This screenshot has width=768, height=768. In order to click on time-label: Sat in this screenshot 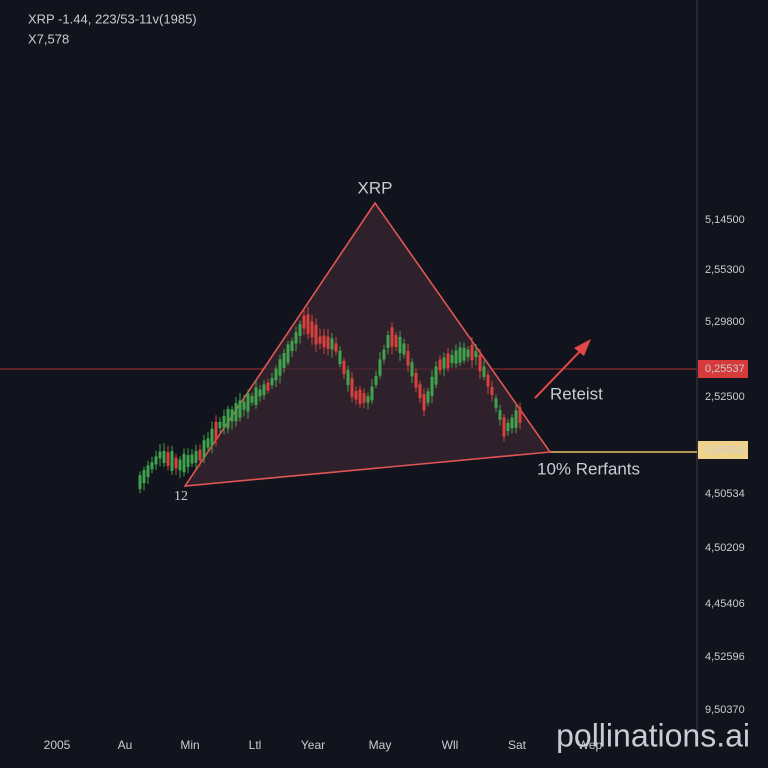, I will do `click(517, 745)`.